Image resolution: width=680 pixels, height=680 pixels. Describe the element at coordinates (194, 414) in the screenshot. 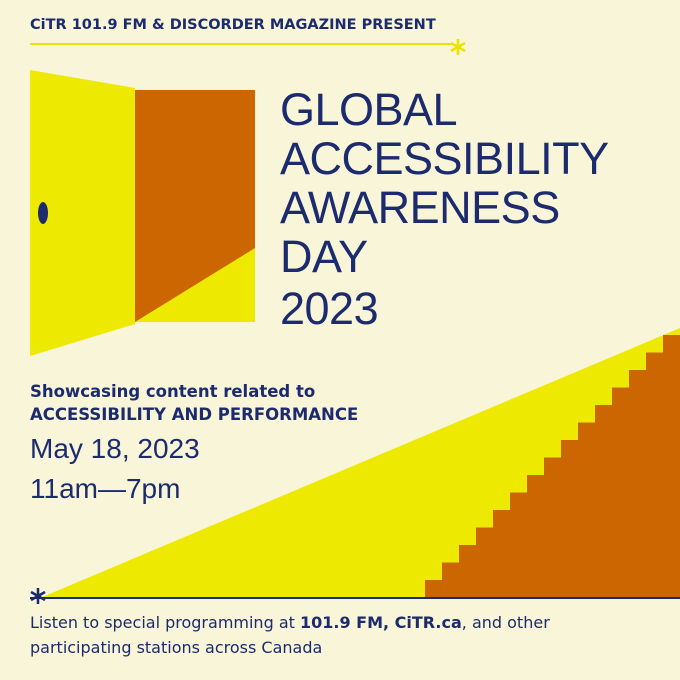

I see `theme: ACCESSIBILITY AND PERFORMANCE` at that location.